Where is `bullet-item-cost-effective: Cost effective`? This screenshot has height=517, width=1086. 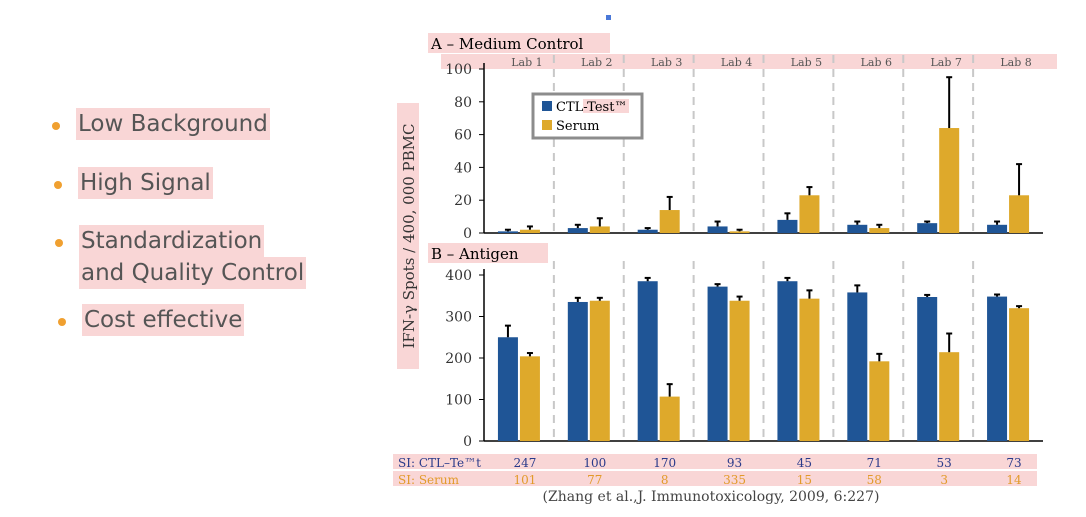
bullet-item-cost-effective: Cost effective is located at coordinates (151, 320).